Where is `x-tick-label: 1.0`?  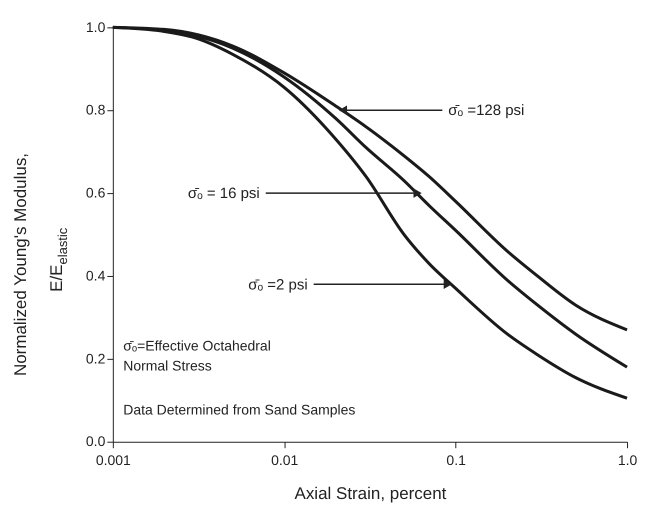 x-tick-label: 1.0 is located at coordinates (628, 460).